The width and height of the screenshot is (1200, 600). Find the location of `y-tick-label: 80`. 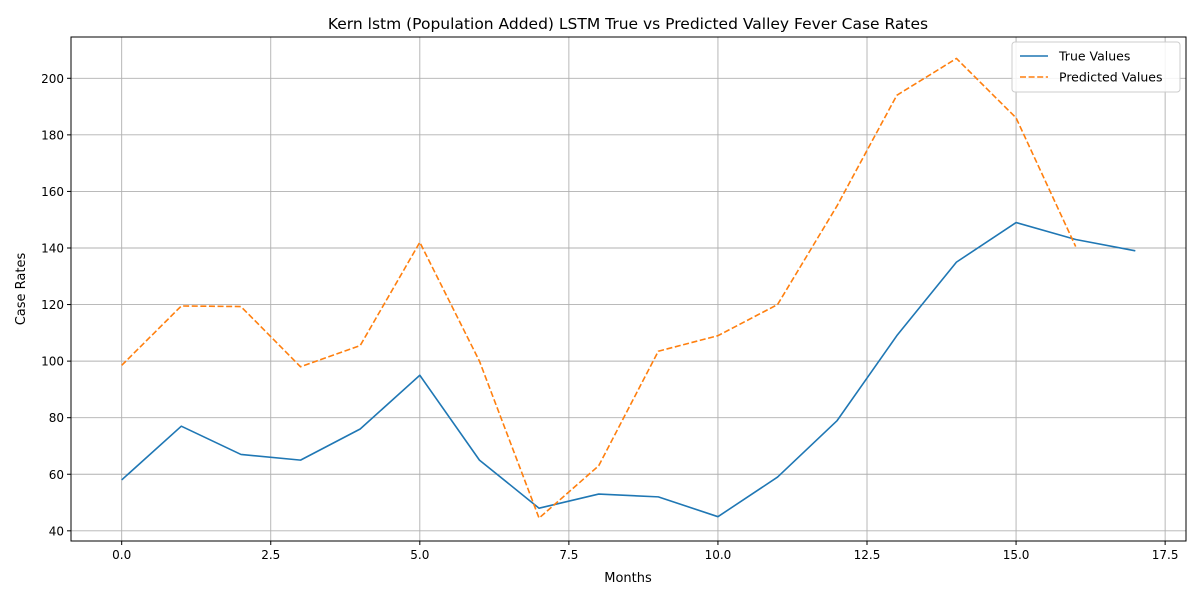

y-tick-label: 80 is located at coordinates (56, 418).